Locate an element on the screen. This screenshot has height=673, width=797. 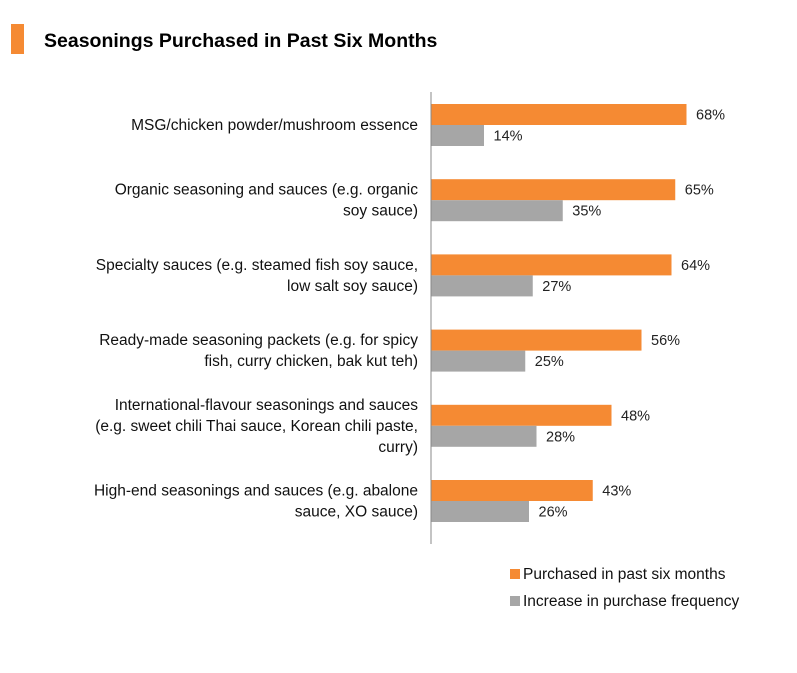
data-label-increase-6: 26% is located at coordinates (553, 513).